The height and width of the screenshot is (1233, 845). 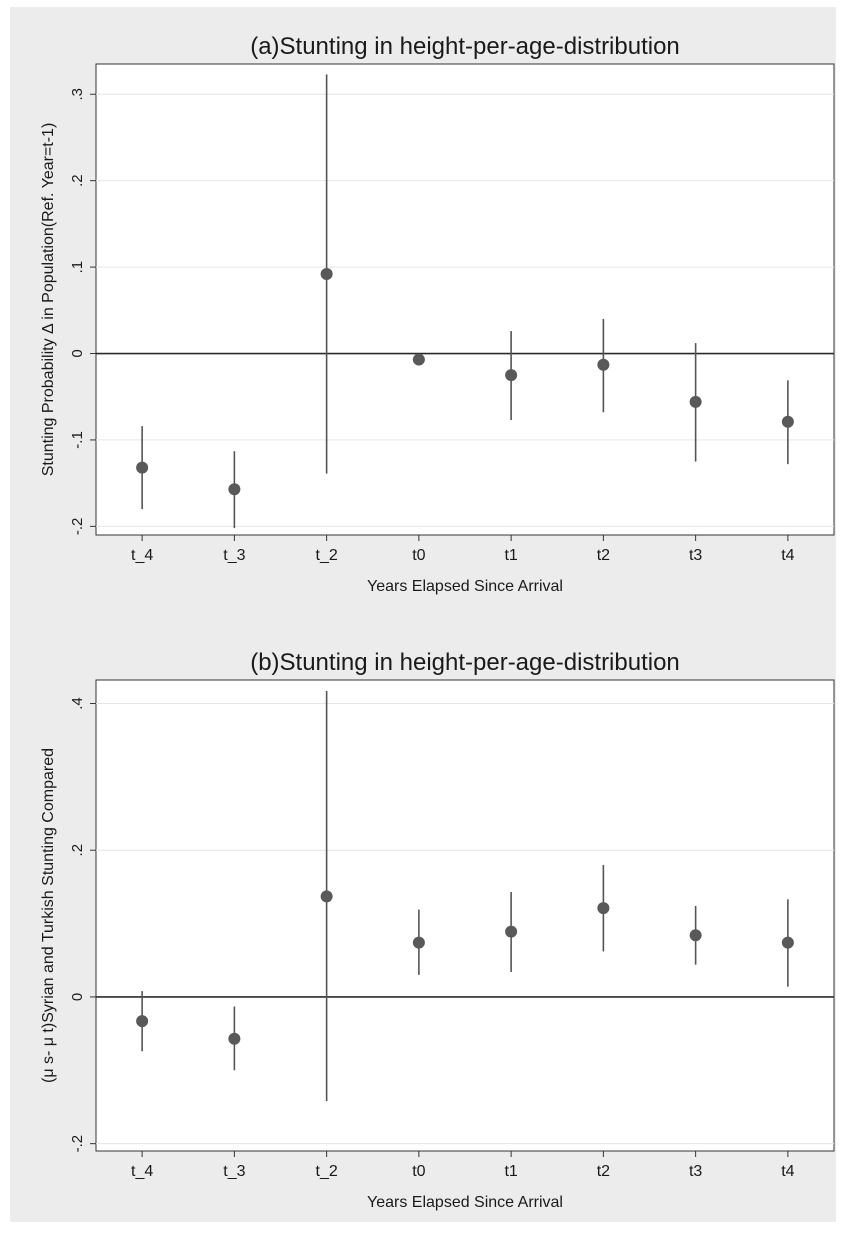 What do you see at coordinates (465, 586) in the screenshot?
I see `x-axis-label-a: Years Elapsed Since Arrival` at bounding box center [465, 586].